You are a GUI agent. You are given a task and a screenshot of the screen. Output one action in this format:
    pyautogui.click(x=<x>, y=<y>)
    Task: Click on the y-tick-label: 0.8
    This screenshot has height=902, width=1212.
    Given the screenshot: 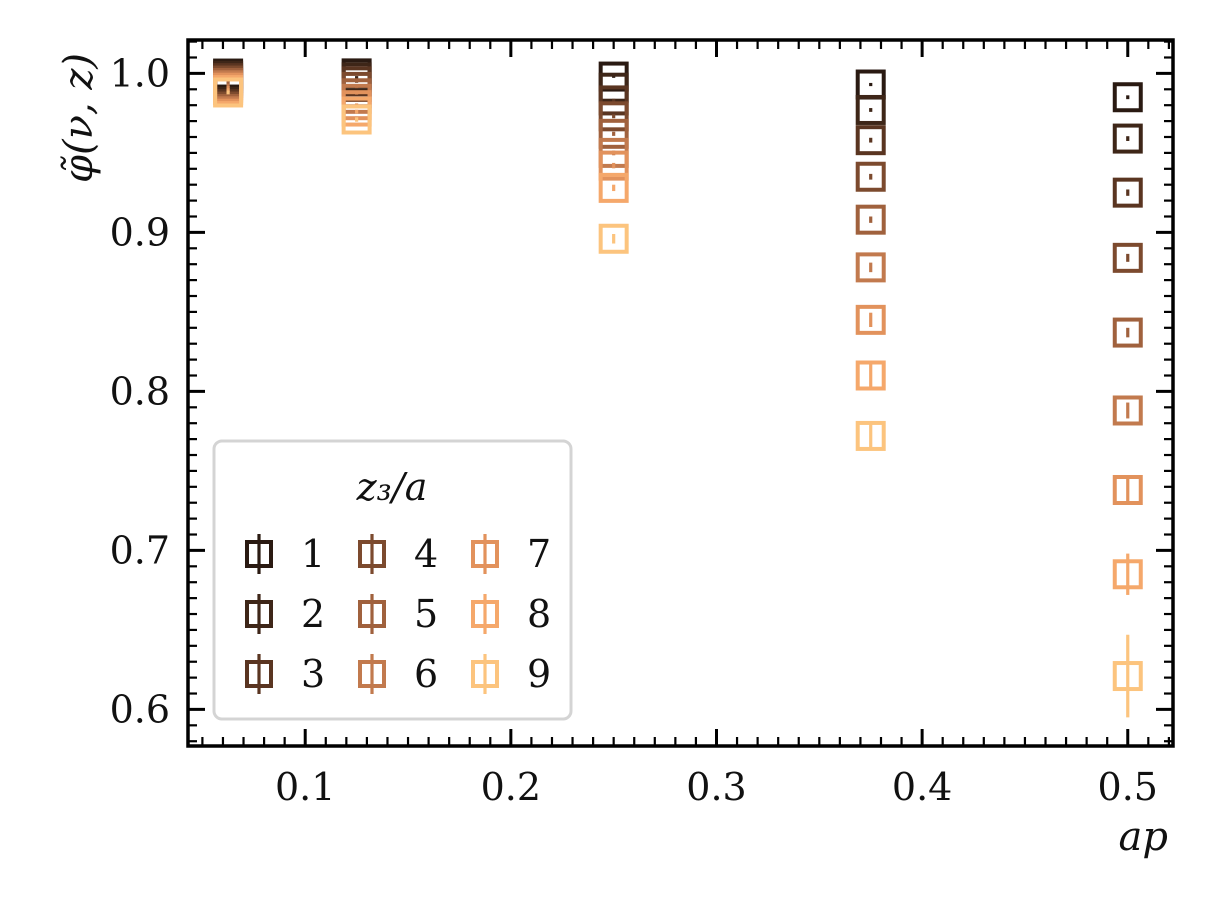 What is the action you would take?
    pyautogui.click(x=140, y=391)
    